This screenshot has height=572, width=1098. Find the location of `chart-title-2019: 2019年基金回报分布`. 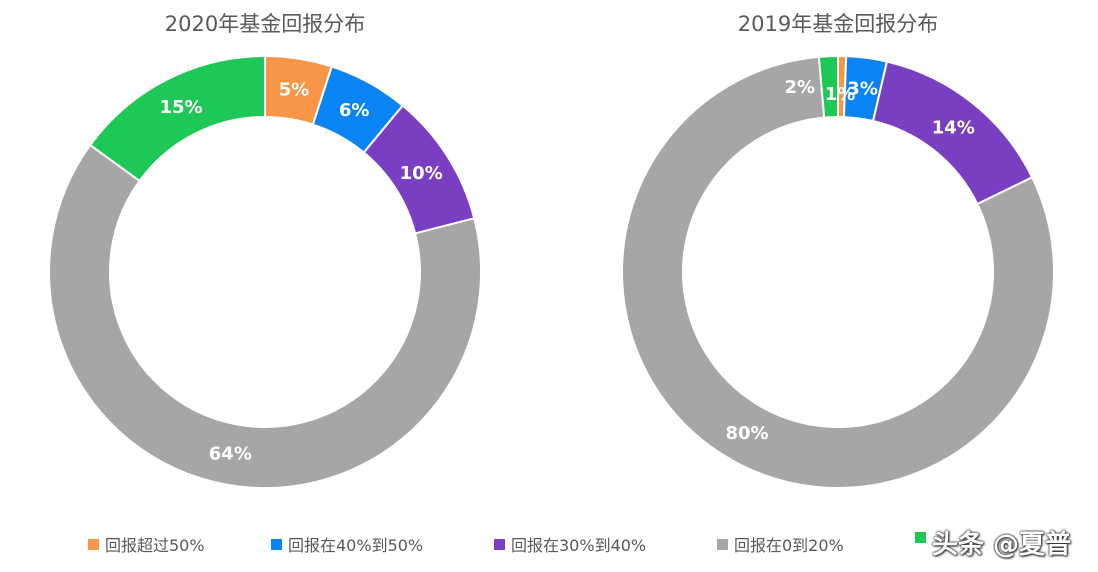

chart-title-2019: 2019年基金回报分布 is located at coordinates (838, 24).